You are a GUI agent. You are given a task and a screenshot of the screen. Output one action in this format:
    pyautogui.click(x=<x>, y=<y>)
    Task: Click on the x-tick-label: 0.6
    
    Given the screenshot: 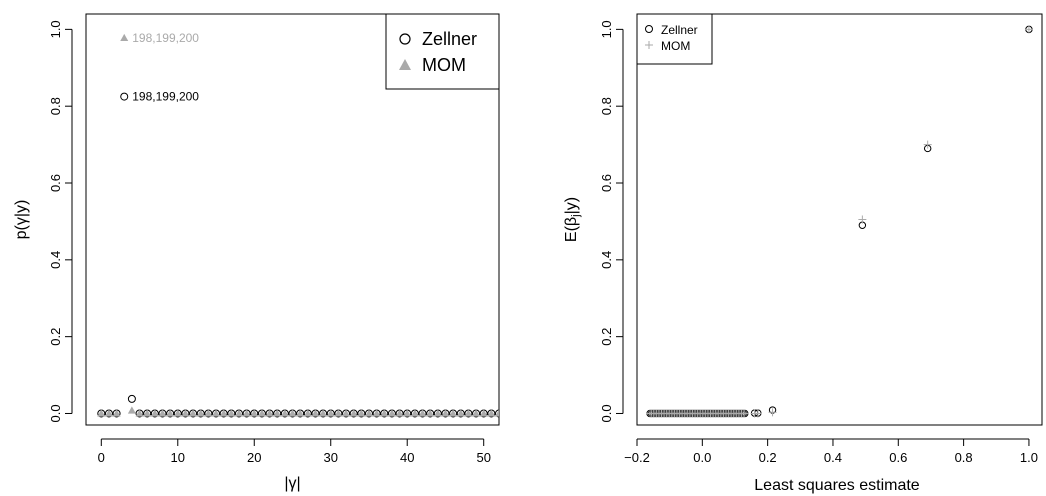 What is the action you would take?
    pyautogui.click(x=898, y=457)
    